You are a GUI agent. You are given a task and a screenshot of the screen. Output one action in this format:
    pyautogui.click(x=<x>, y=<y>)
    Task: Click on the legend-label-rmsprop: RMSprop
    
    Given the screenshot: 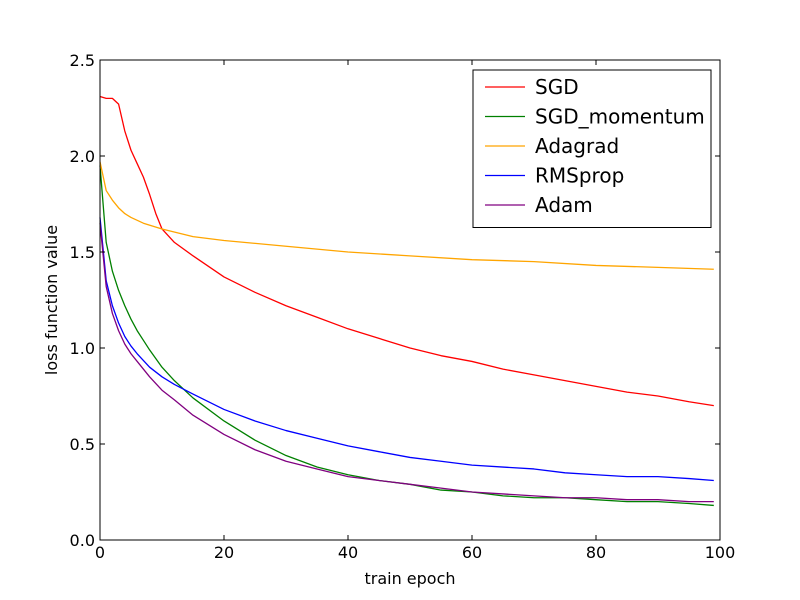 What is the action you would take?
    pyautogui.click(x=579, y=176)
    